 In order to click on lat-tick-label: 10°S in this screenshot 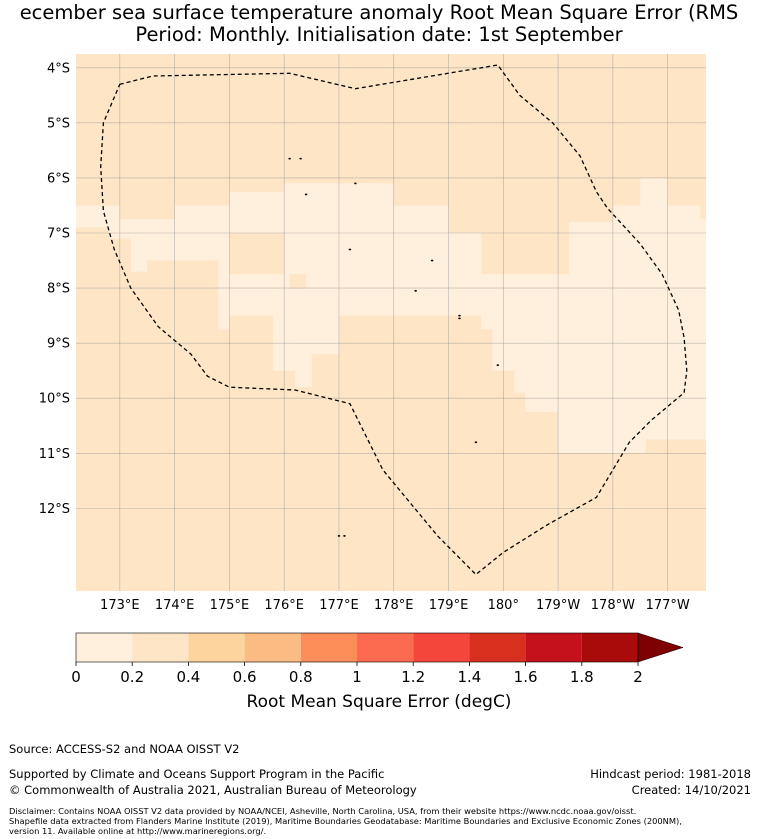, I will do `click(54, 399)`.